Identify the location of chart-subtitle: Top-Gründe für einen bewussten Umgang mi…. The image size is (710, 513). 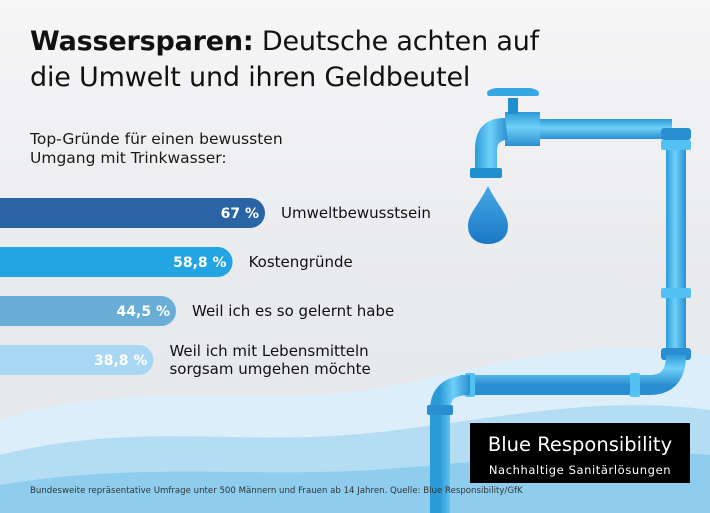
(156, 148).